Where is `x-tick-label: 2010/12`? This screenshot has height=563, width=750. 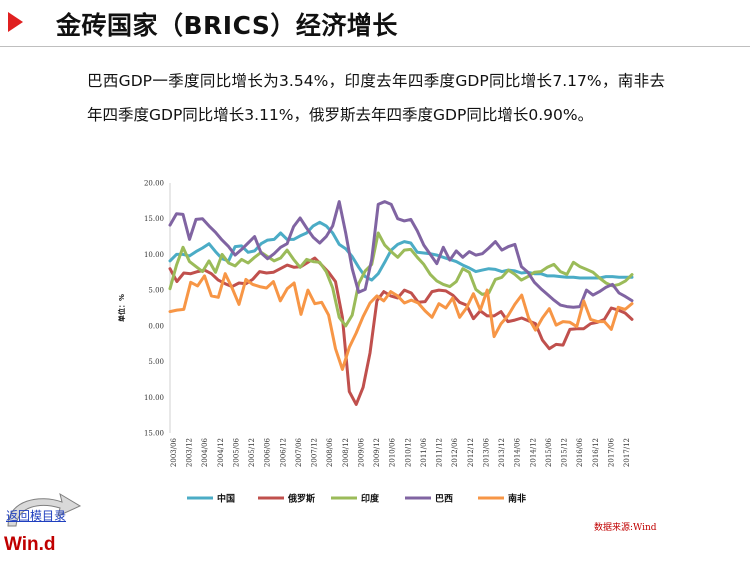 x-tick-label: 2010/12 is located at coordinates (408, 452).